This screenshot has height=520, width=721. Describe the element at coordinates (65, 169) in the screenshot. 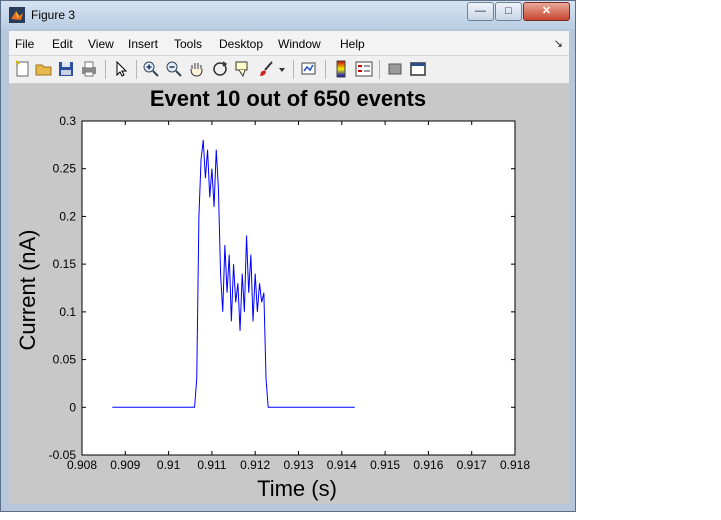

I see `y-tick-label: 0.25` at that location.